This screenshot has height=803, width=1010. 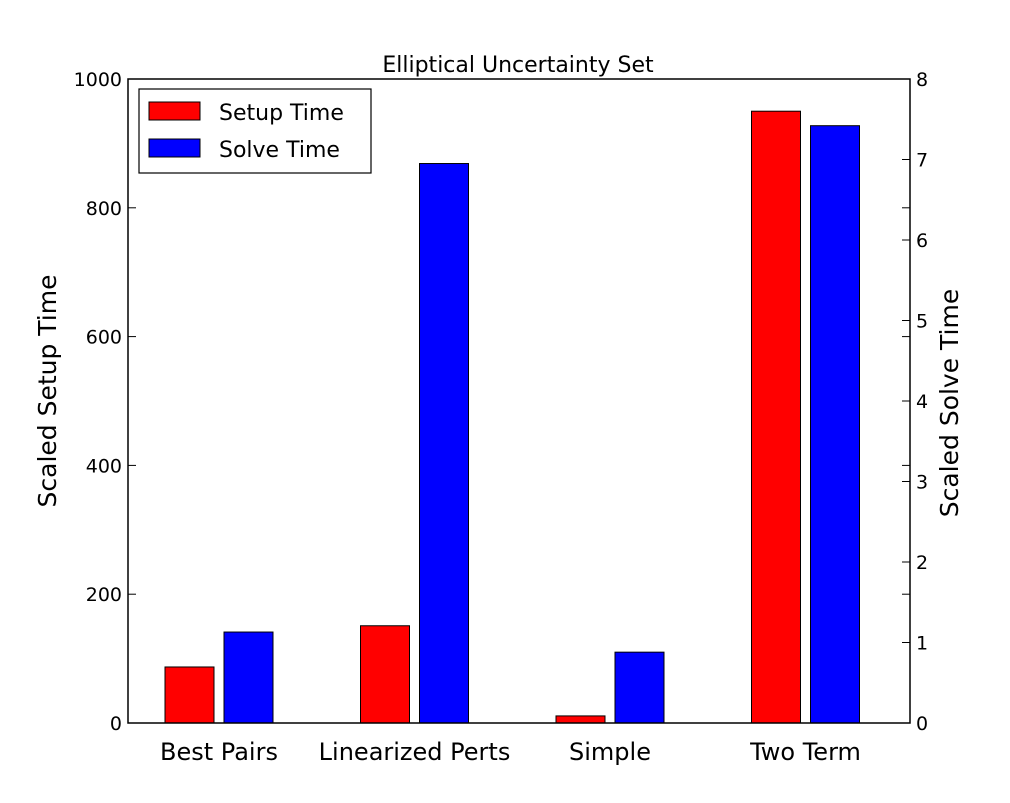 What do you see at coordinates (116, 724) in the screenshot?
I see `left-tick-label: 0` at bounding box center [116, 724].